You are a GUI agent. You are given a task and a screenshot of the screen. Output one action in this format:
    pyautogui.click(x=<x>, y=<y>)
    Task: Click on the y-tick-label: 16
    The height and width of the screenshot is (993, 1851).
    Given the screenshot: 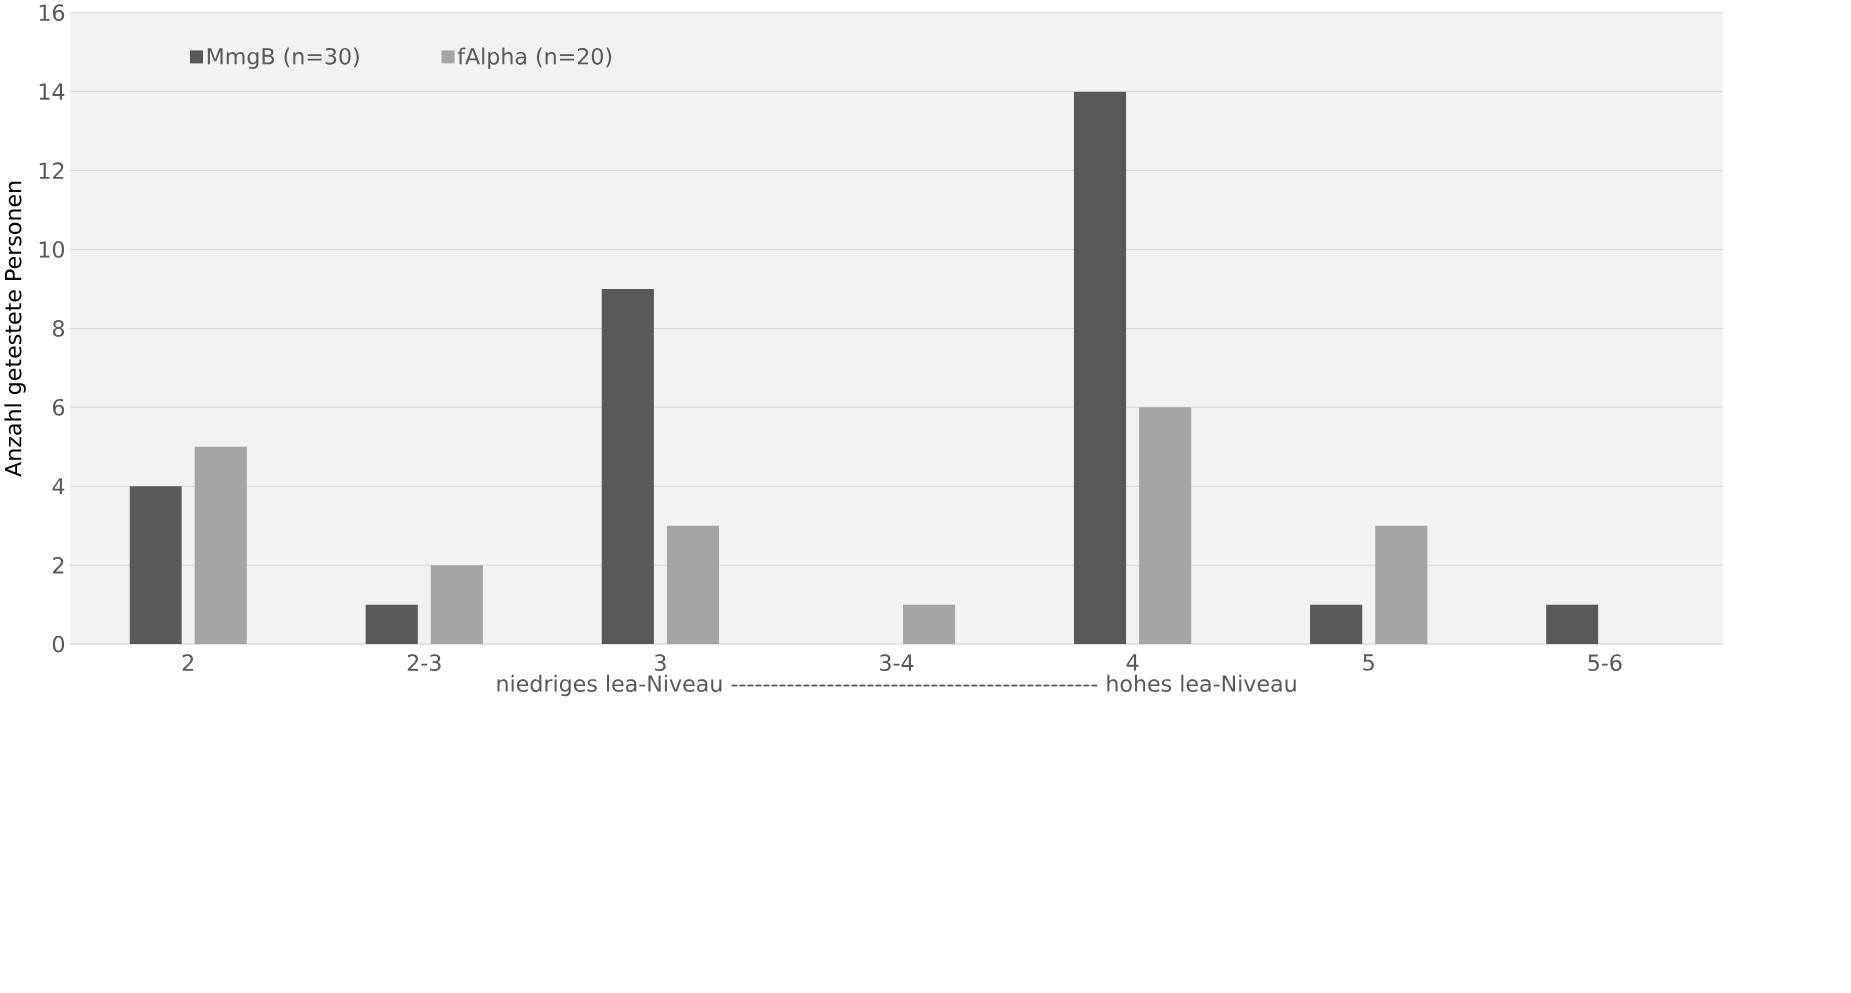 What is the action you would take?
    pyautogui.click(x=52, y=12)
    